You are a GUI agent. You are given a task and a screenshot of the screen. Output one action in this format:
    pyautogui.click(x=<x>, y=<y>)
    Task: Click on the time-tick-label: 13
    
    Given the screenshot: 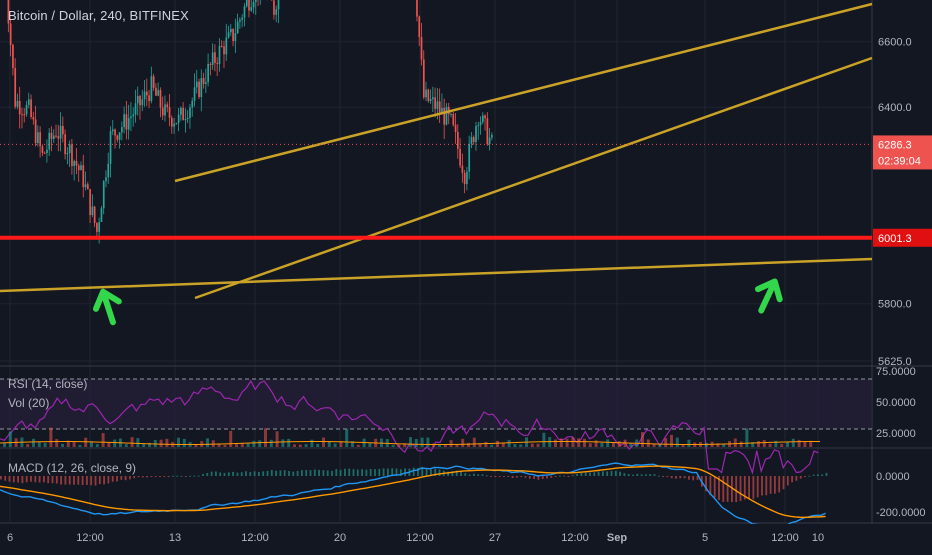 What is the action you would take?
    pyautogui.click(x=175, y=538)
    